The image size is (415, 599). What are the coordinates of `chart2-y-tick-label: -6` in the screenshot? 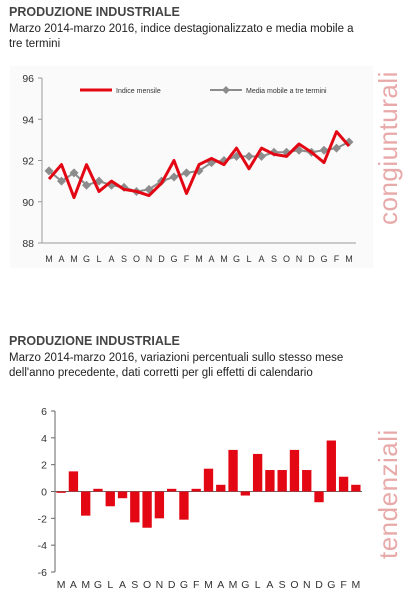 It's located at (42, 573).